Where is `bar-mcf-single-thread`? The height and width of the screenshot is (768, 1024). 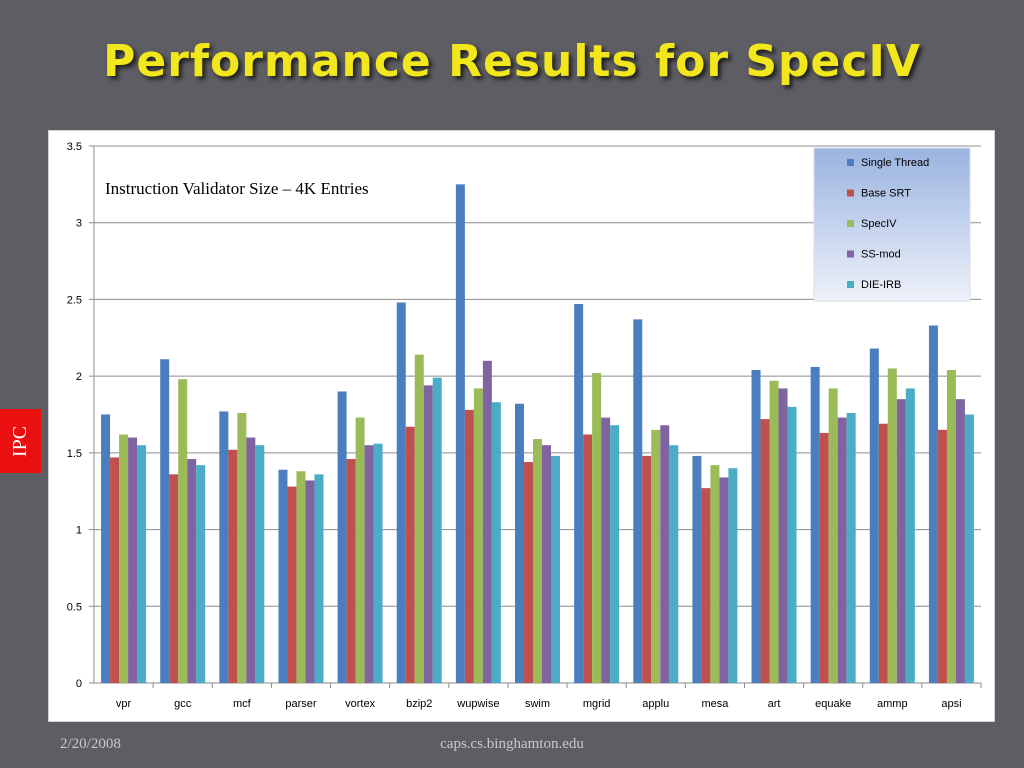
bar-mcf-single-thread is located at coordinates (224, 547).